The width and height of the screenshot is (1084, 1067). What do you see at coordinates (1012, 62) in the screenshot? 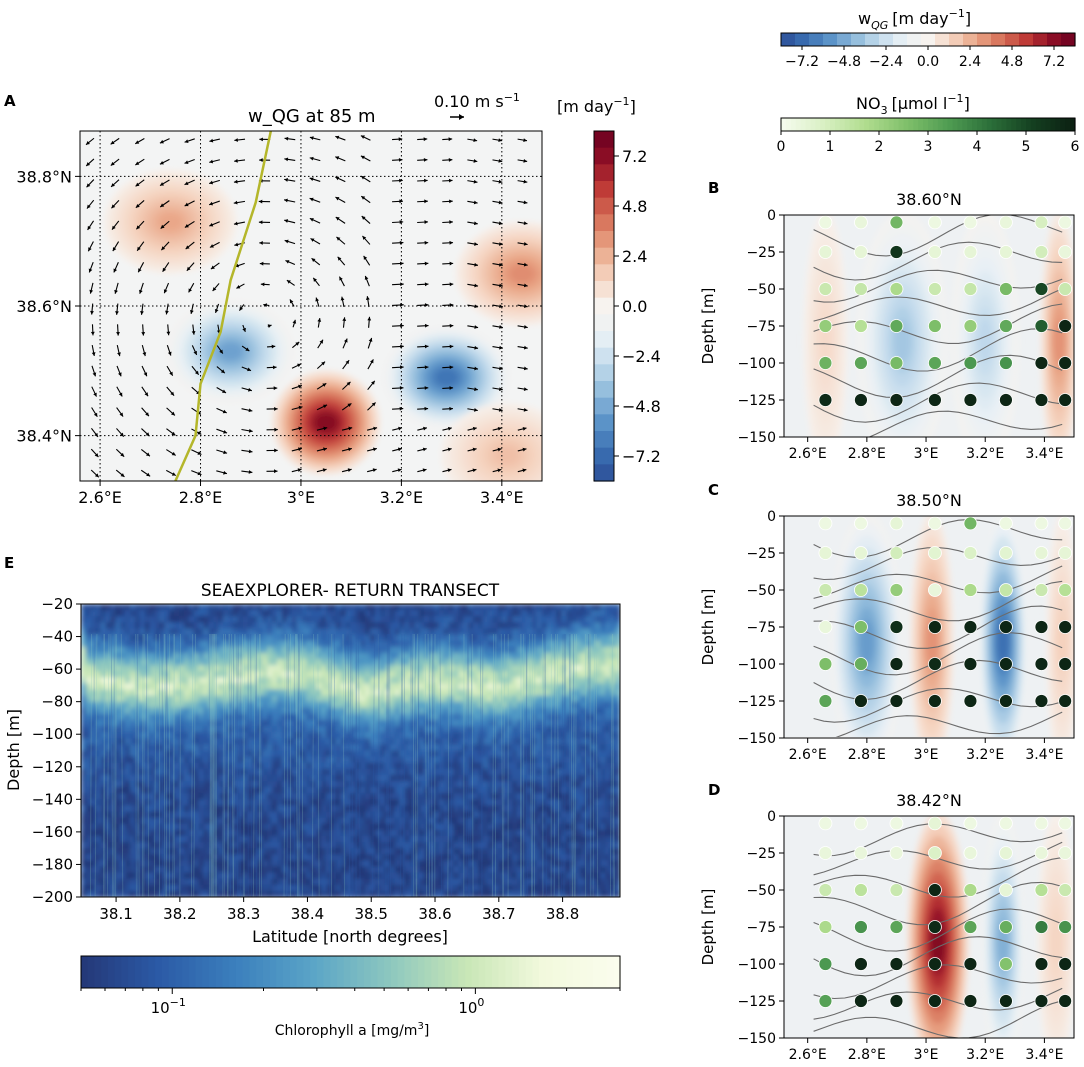
I see `colorbar-top-tick-label: 4.8` at bounding box center [1012, 62].